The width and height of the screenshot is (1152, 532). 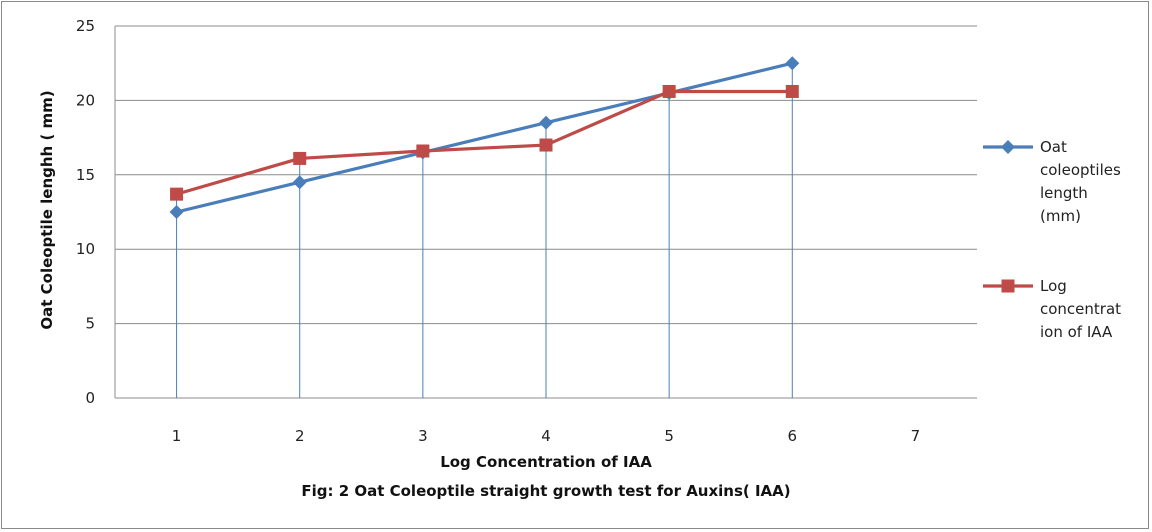 I want to click on legend-label: Log, so click(x=1053, y=286).